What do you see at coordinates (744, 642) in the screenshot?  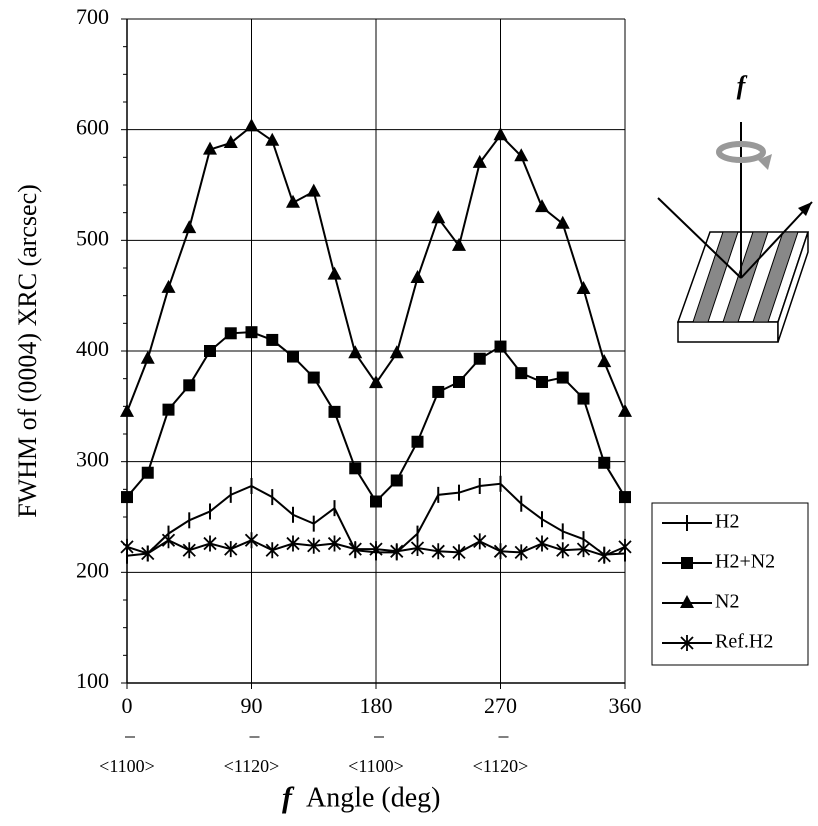 I see `legend-label: Ref.H2` at bounding box center [744, 642].